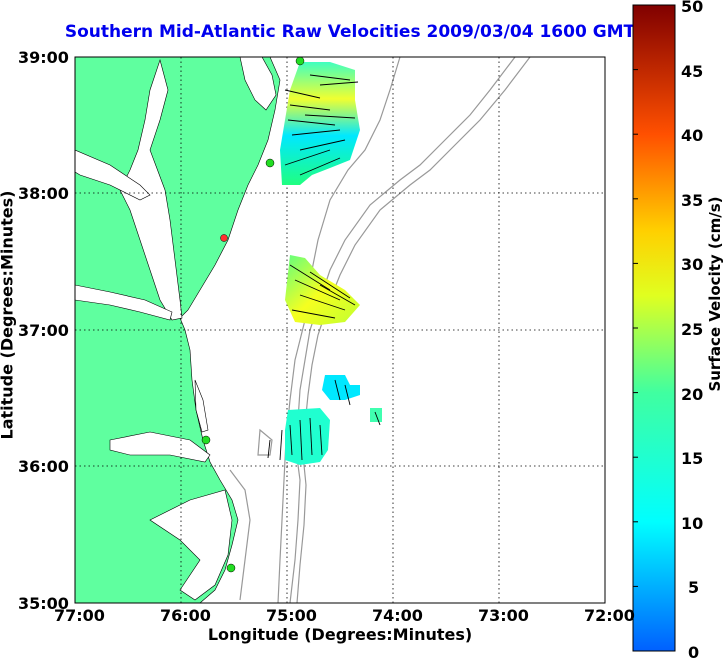  I want to click on colorbar-label: Surface Velocity (cm/s), so click(715, 294).